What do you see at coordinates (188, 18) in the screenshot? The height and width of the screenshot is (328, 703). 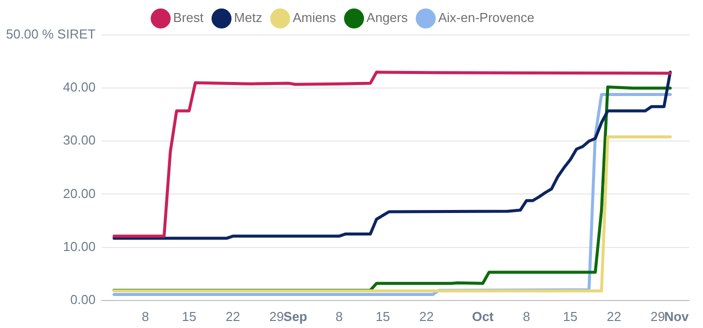 I see `legend-label: Brest` at bounding box center [188, 18].